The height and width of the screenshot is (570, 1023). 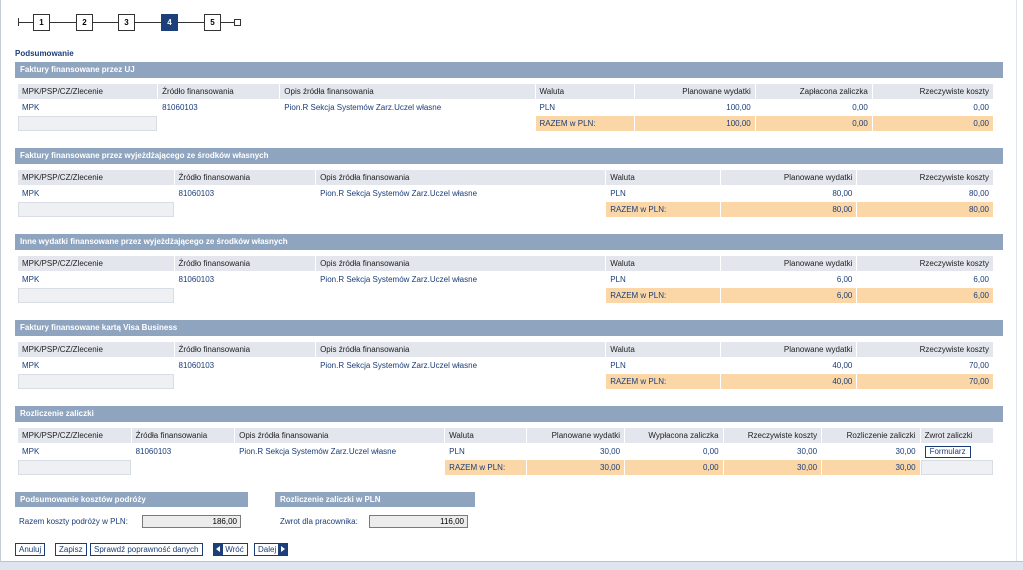 What do you see at coordinates (575, 451) in the screenshot?
I see `cell-planned: 30,00` at bounding box center [575, 451].